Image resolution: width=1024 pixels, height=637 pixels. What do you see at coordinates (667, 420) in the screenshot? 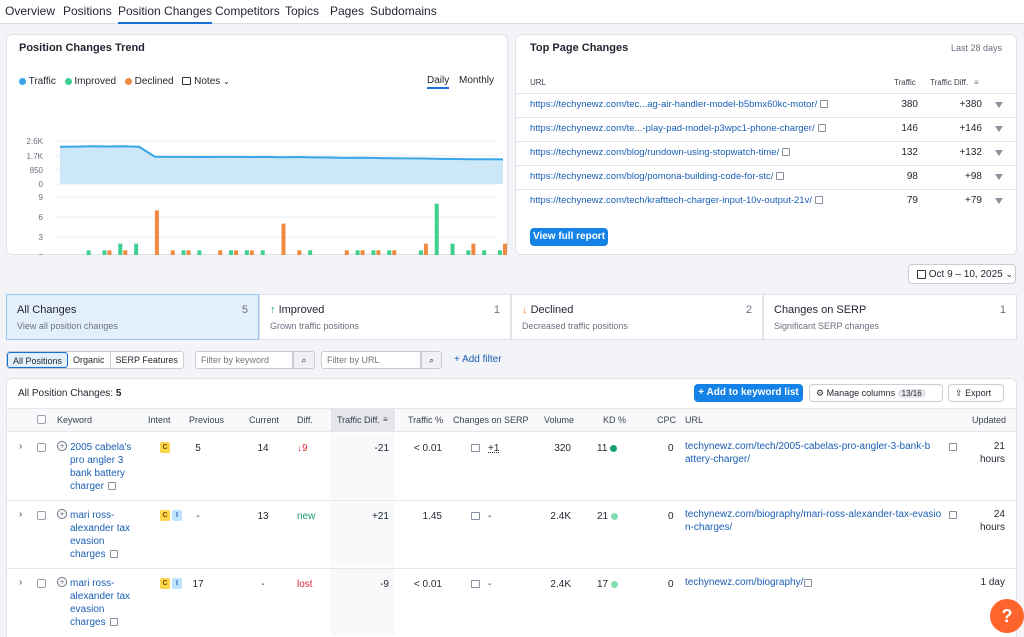
I see `th-cpc: CPC` at bounding box center [667, 420].